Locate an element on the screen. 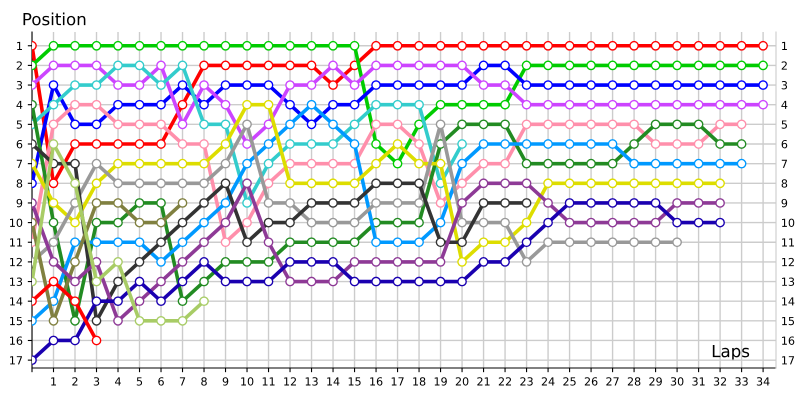 The image size is (800, 400). y-tick-label: 9 is located at coordinates (19, 203).